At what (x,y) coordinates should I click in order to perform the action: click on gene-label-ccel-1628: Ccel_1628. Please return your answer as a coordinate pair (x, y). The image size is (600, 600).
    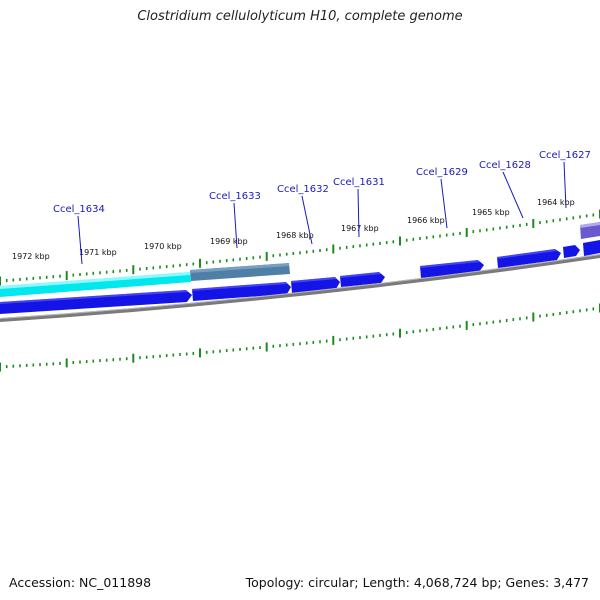
    Looking at the image, I should click on (505, 165).